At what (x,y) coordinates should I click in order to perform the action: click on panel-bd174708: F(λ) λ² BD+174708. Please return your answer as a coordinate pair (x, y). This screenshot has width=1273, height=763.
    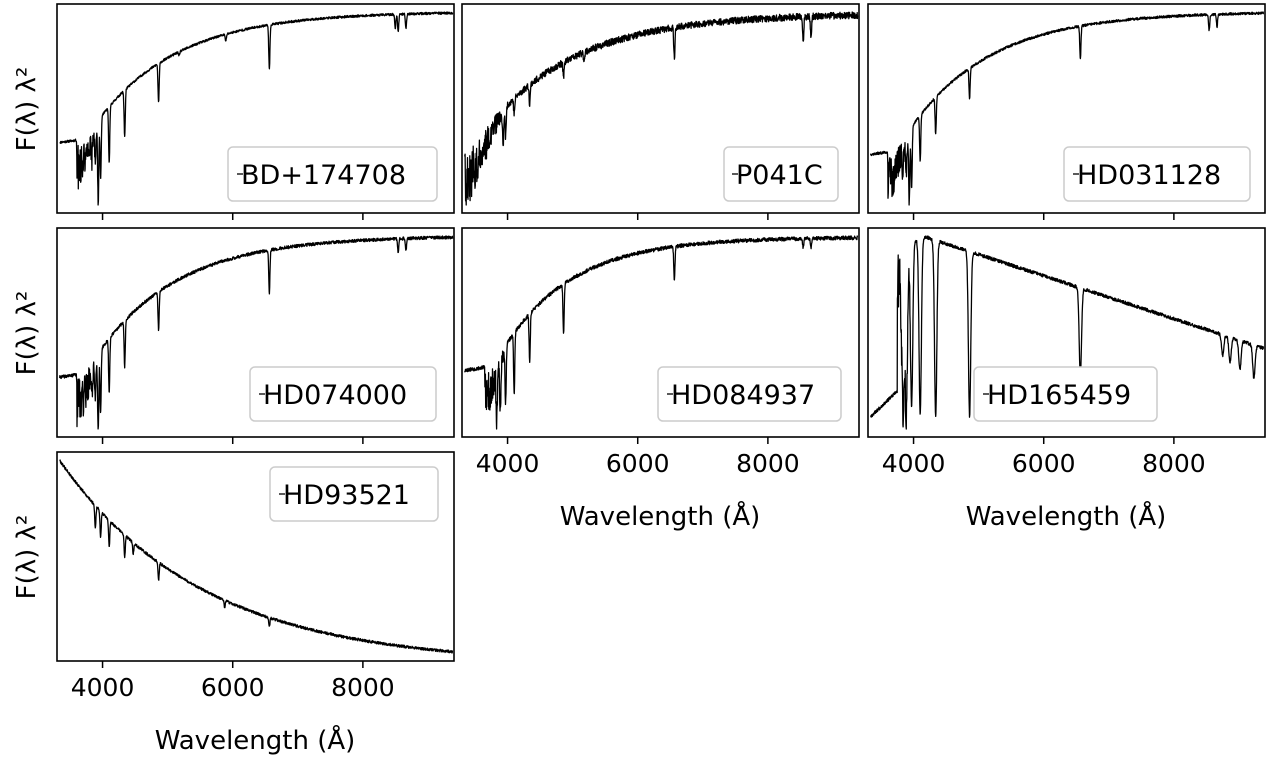
    Looking at the image, I should click on (233, 111).